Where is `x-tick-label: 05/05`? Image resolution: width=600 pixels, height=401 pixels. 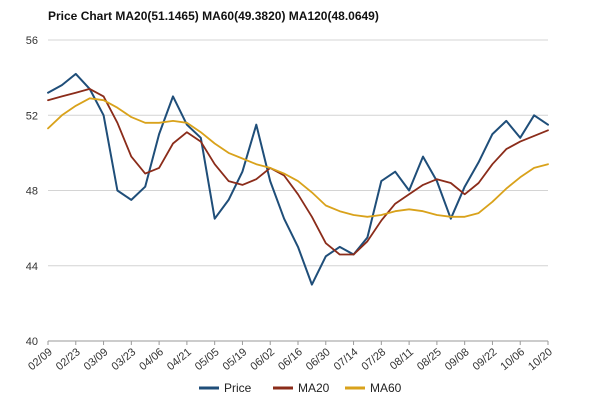
x-tick-label: 05/05 is located at coordinates (207, 359).